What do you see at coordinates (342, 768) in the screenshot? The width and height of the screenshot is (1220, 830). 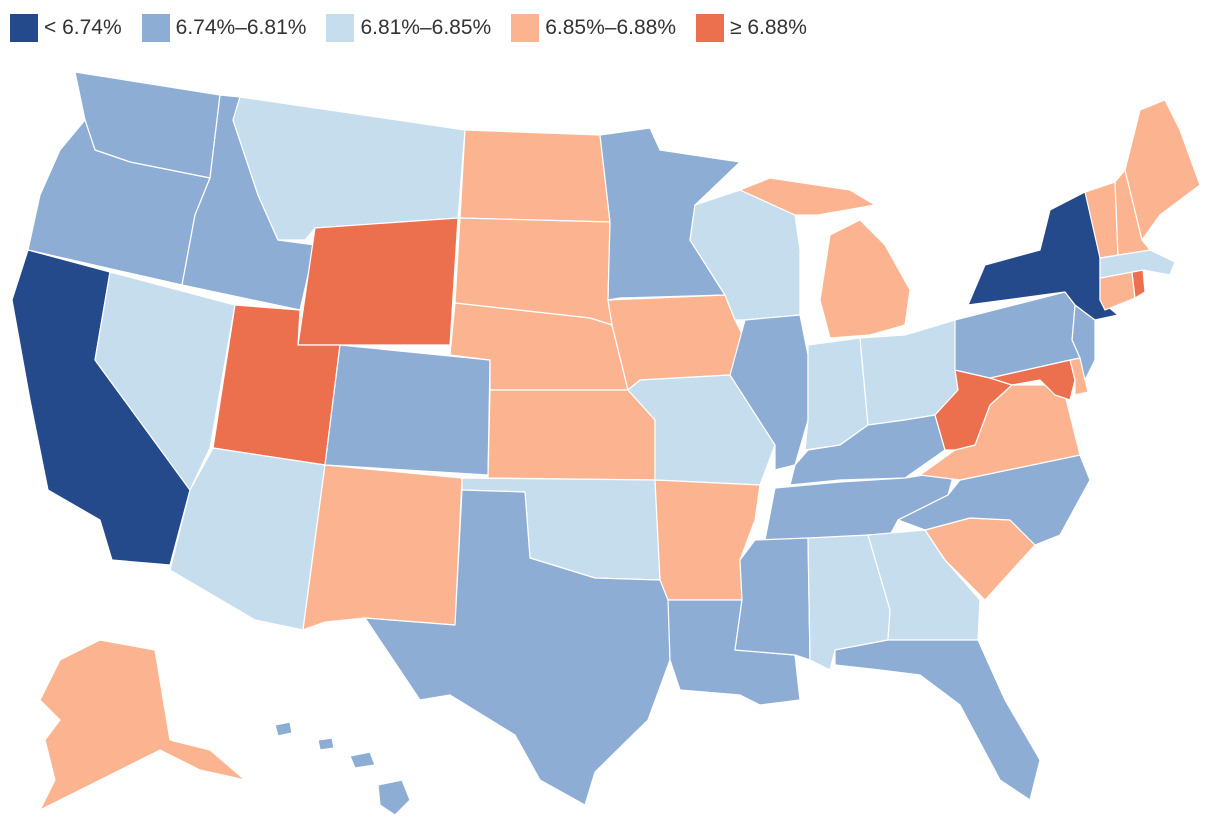 I see `state-HI` at bounding box center [342, 768].